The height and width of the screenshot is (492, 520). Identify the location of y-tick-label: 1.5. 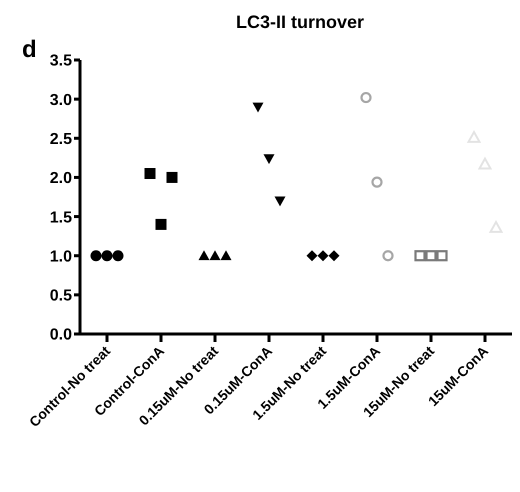
(61, 217).